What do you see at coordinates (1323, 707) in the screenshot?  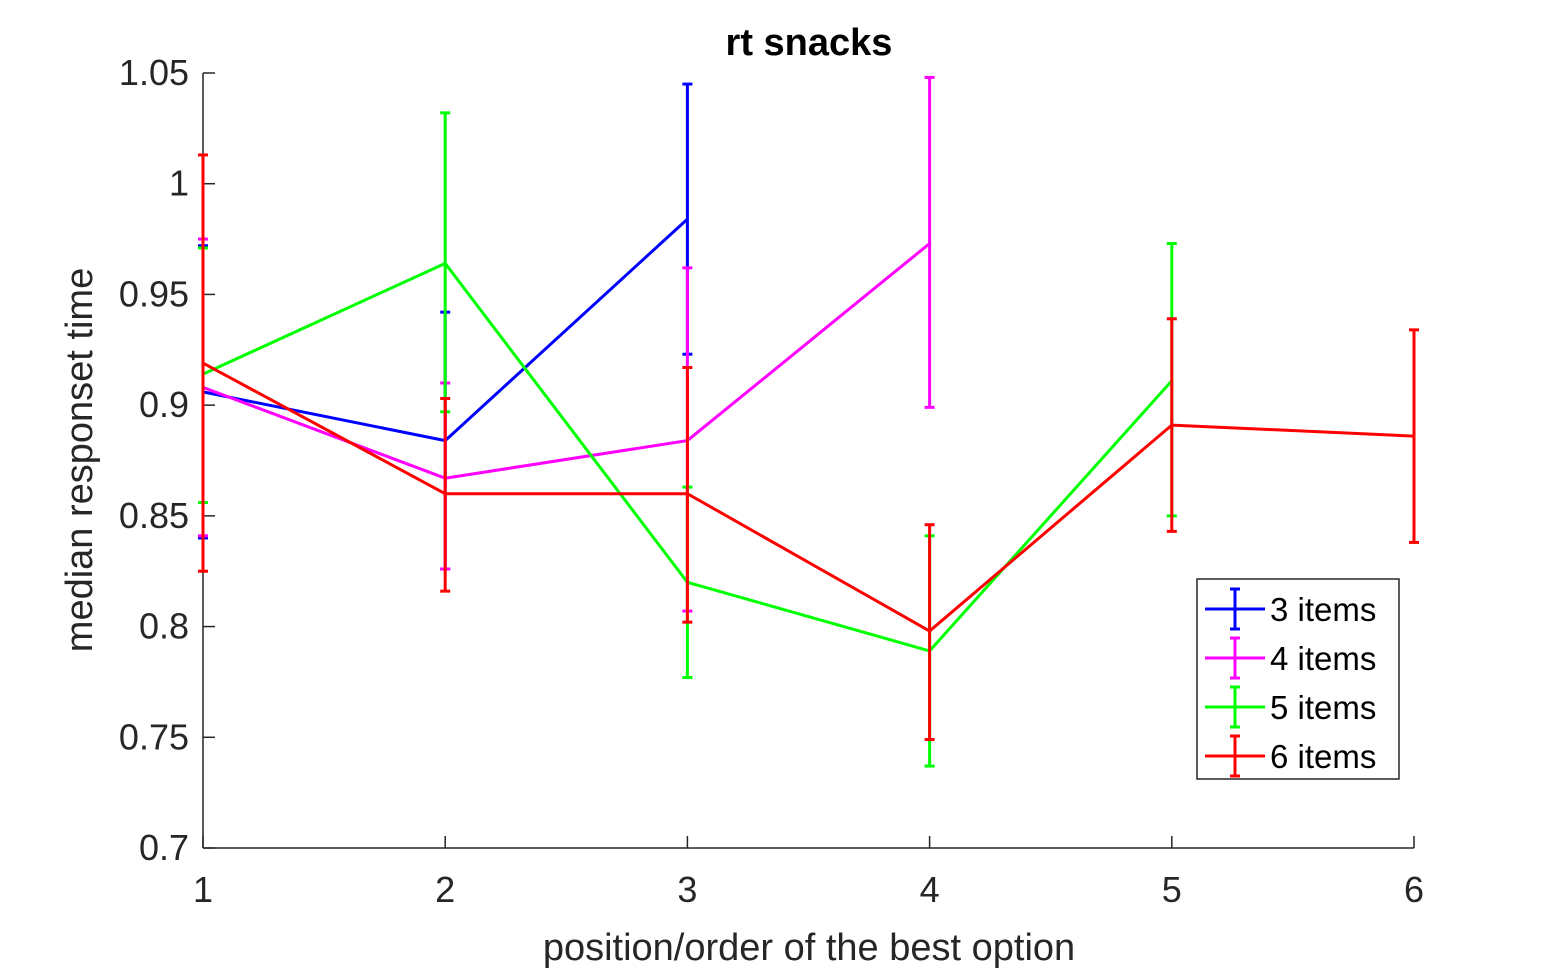 I see `legend-label: 5 items` at bounding box center [1323, 707].